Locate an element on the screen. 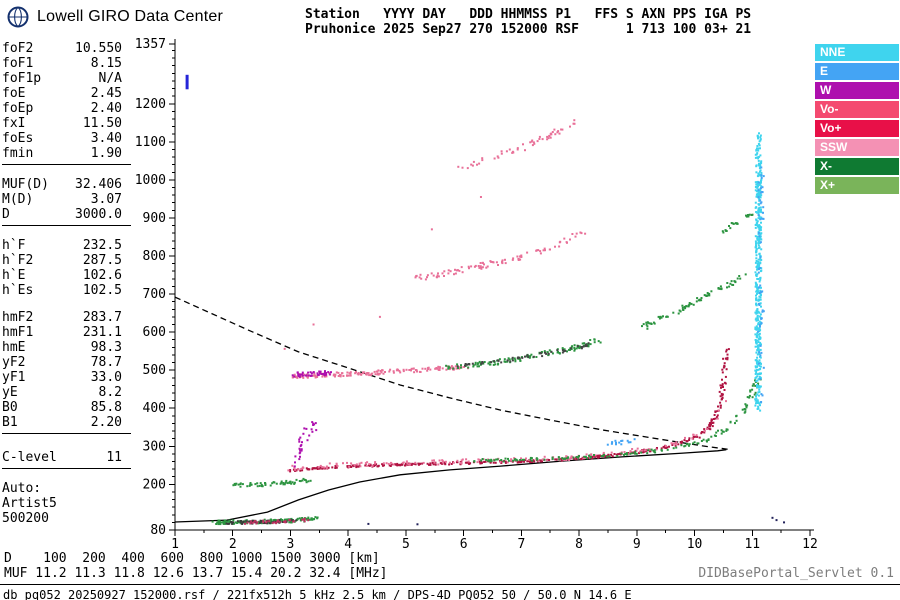 The image size is (900, 600). parameter-value: 102.5 is located at coordinates (102, 290).